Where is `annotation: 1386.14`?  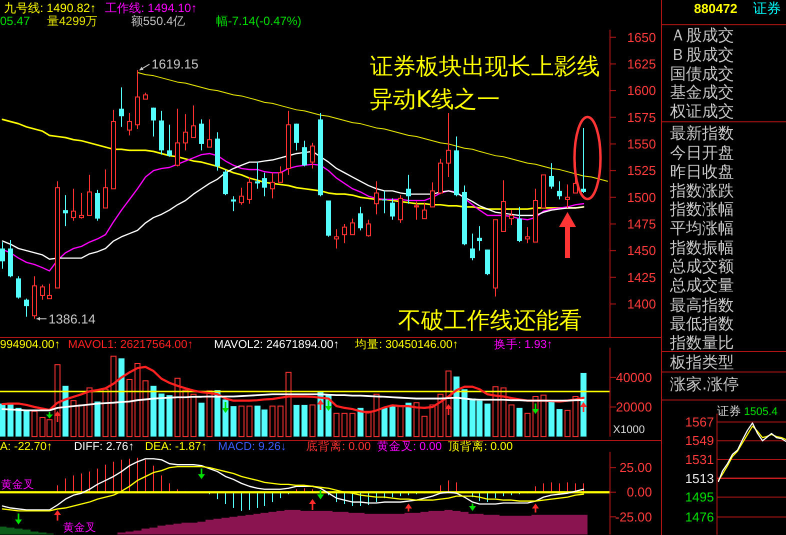 annotation: 1386.14 is located at coordinates (72, 318).